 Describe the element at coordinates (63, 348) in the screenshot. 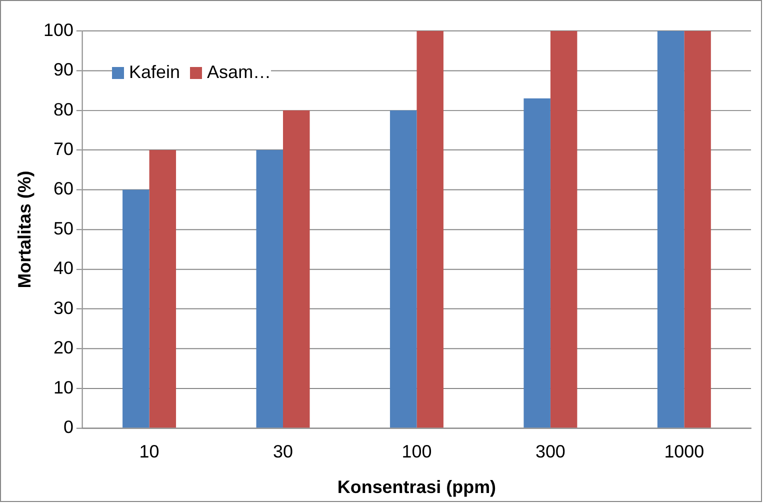

I see `y-tick-label: 20` at that location.